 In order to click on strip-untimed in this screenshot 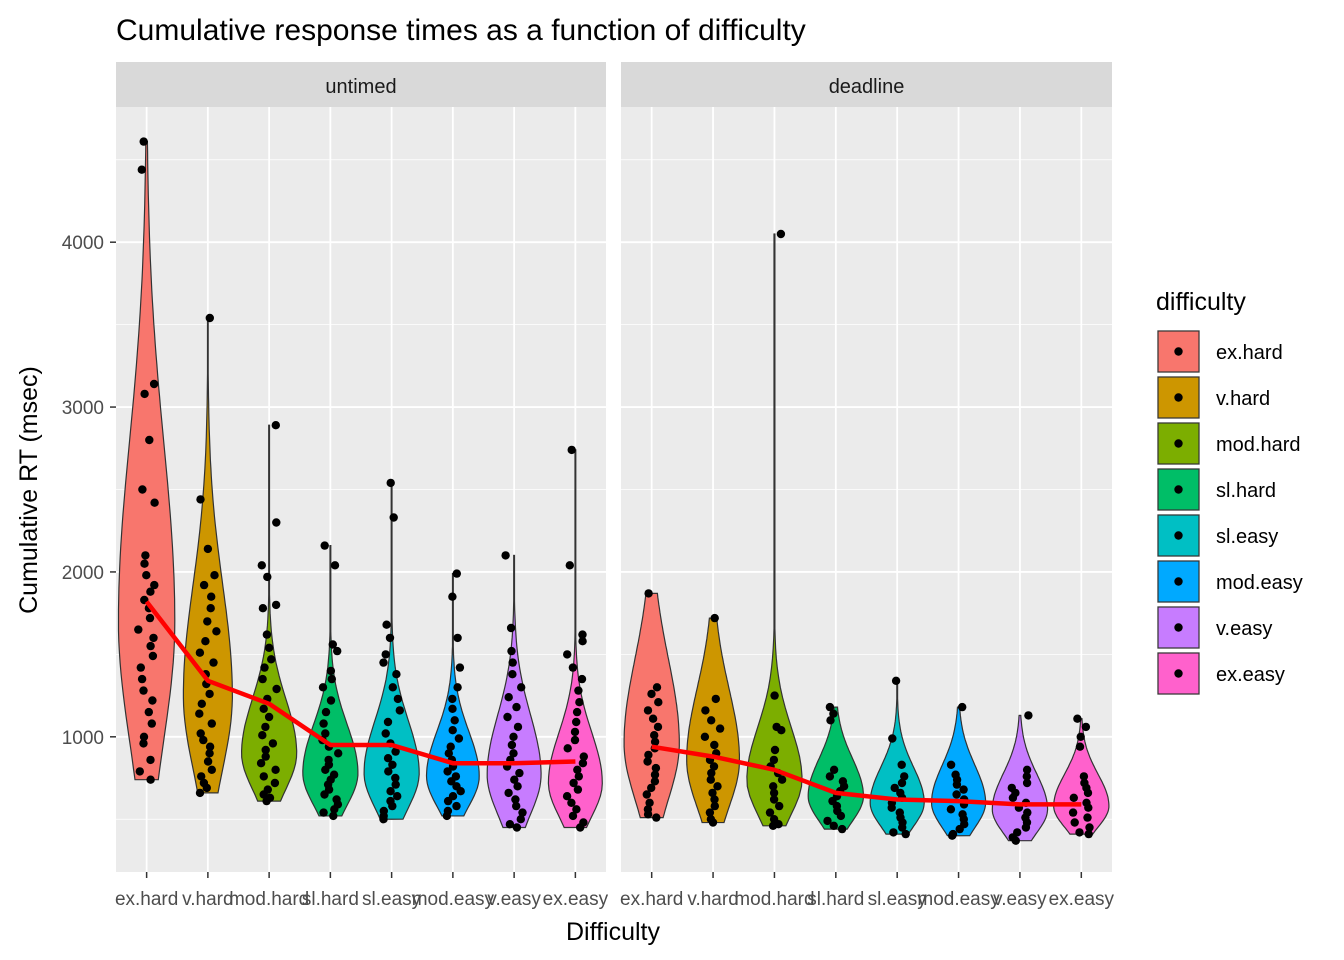, I will do `click(361, 84)`.